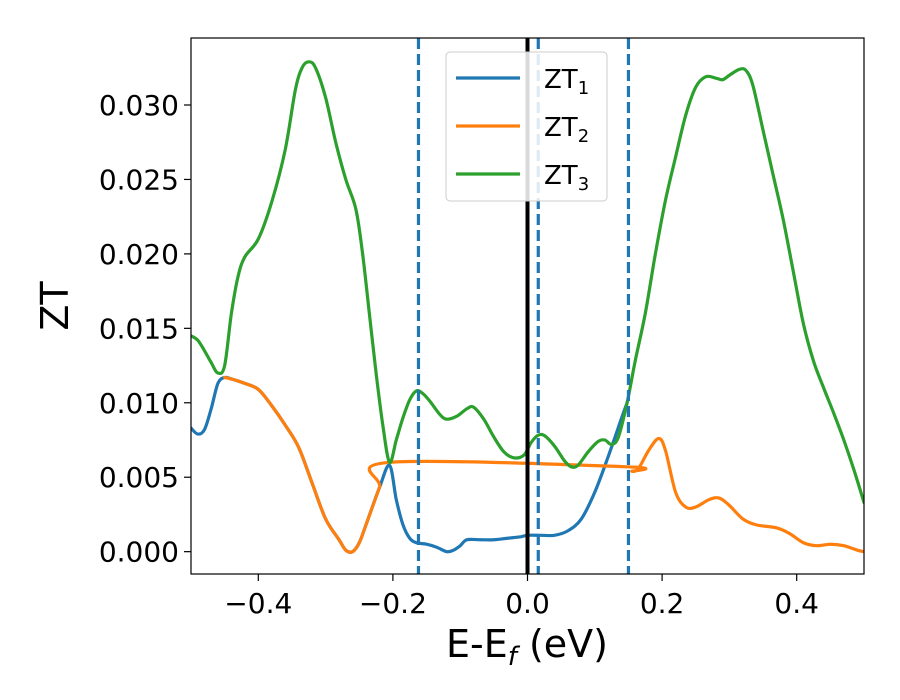  What do you see at coordinates (662, 603) in the screenshot?
I see `x-tick-label: 0.2` at bounding box center [662, 603].